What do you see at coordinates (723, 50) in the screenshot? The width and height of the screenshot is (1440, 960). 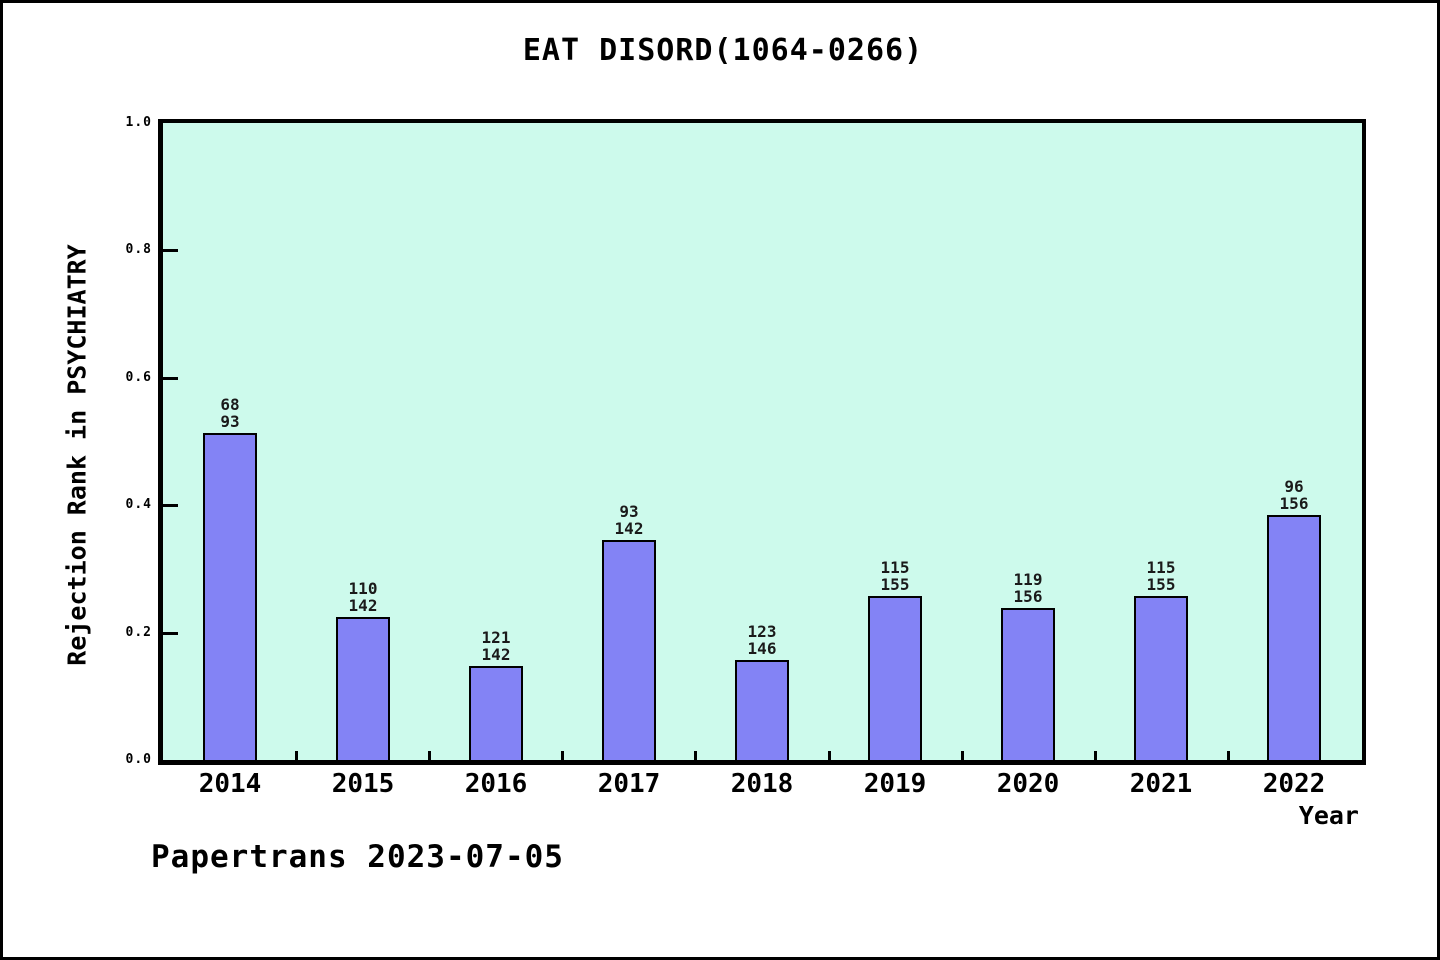 I see `chart-title: EAT DISORD(1064-0266)` at bounding box center [723, 50].